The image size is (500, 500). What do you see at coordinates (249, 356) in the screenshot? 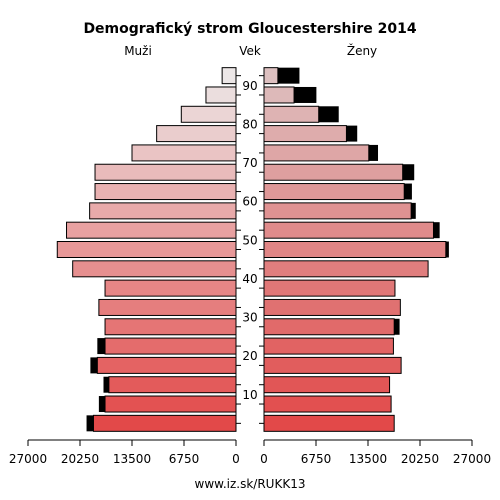
I see `age-tick-label-20: 20` at bounding box center [249, 356].